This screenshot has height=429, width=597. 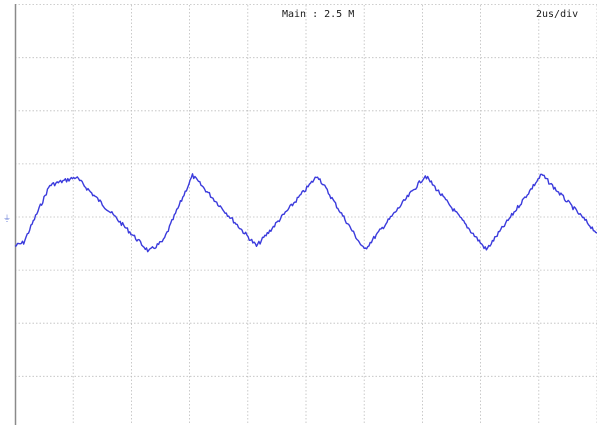 I want to click on channel-marker-glyph: ⏚, so click(x=7, y=218).